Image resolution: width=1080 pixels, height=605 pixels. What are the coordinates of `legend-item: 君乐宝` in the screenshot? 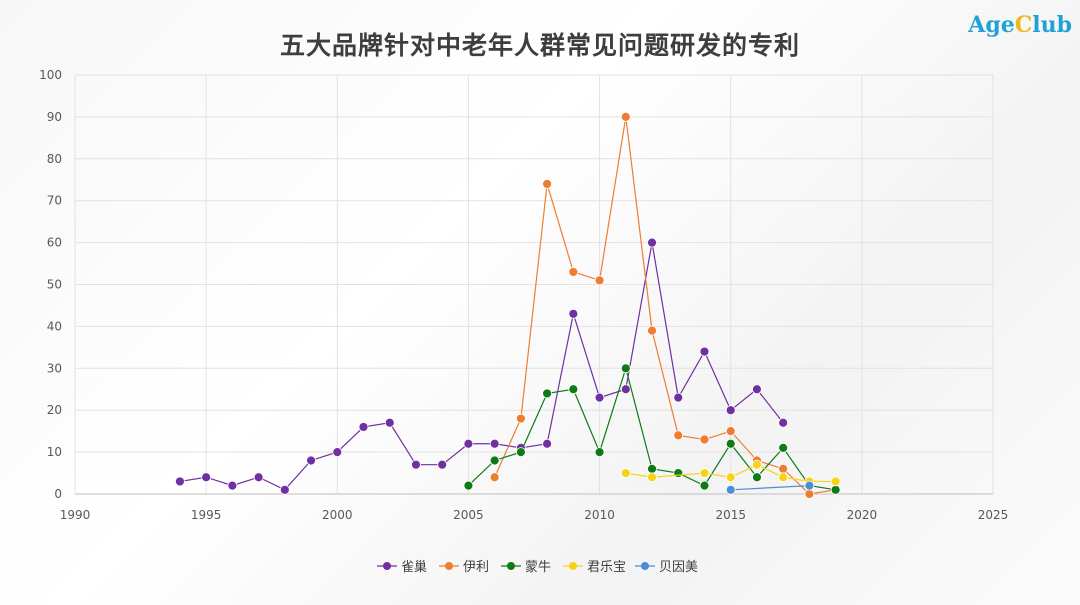 It's located at (594, 567).